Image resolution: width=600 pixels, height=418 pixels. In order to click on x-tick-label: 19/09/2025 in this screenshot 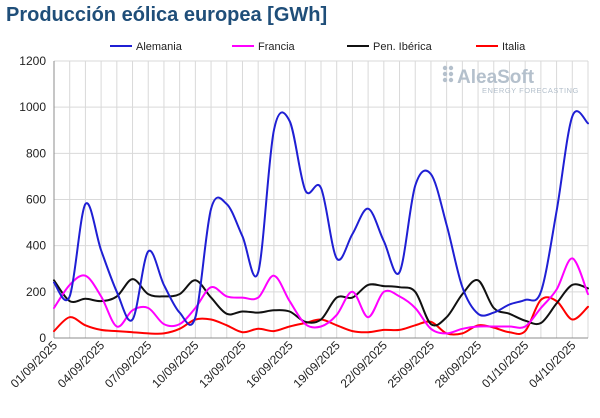, I will do `click(316, 364)`.